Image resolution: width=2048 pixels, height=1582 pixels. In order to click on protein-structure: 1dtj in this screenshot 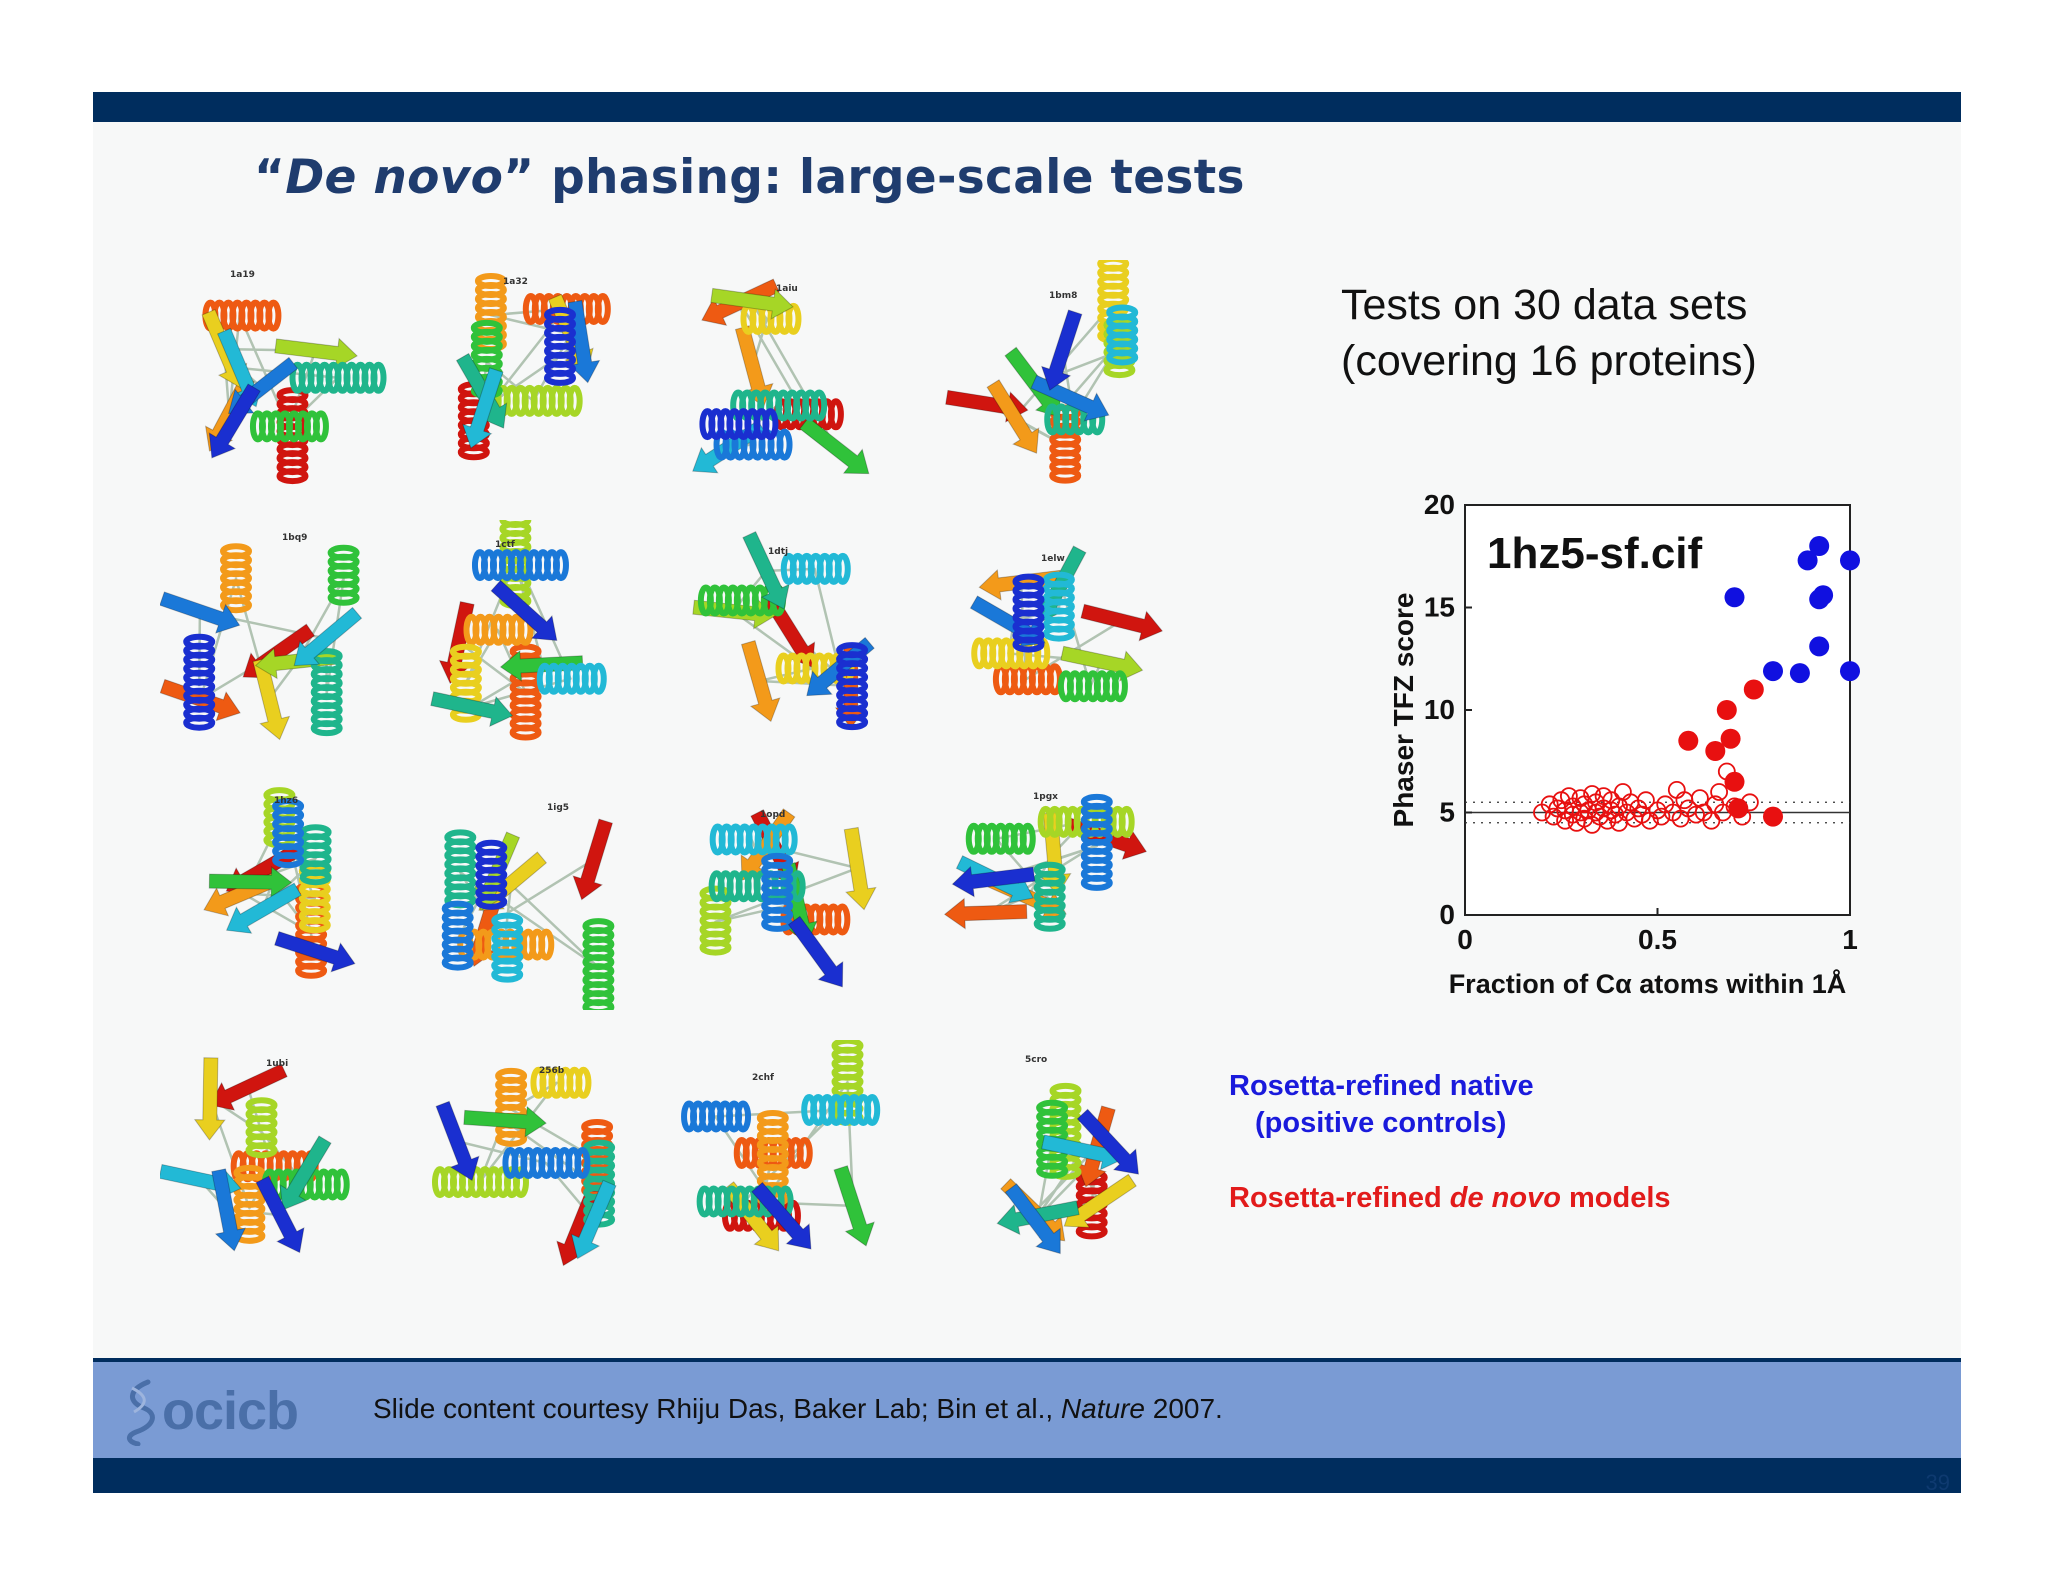, I will do `click(795, 635)`.